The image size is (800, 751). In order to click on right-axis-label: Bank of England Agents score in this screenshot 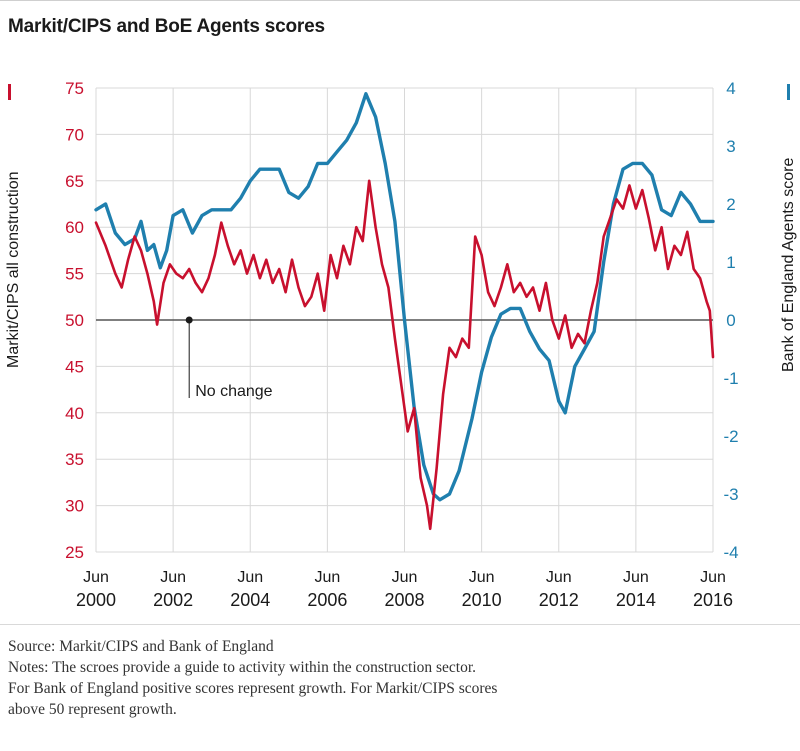, I will do `click(788, 265)`.